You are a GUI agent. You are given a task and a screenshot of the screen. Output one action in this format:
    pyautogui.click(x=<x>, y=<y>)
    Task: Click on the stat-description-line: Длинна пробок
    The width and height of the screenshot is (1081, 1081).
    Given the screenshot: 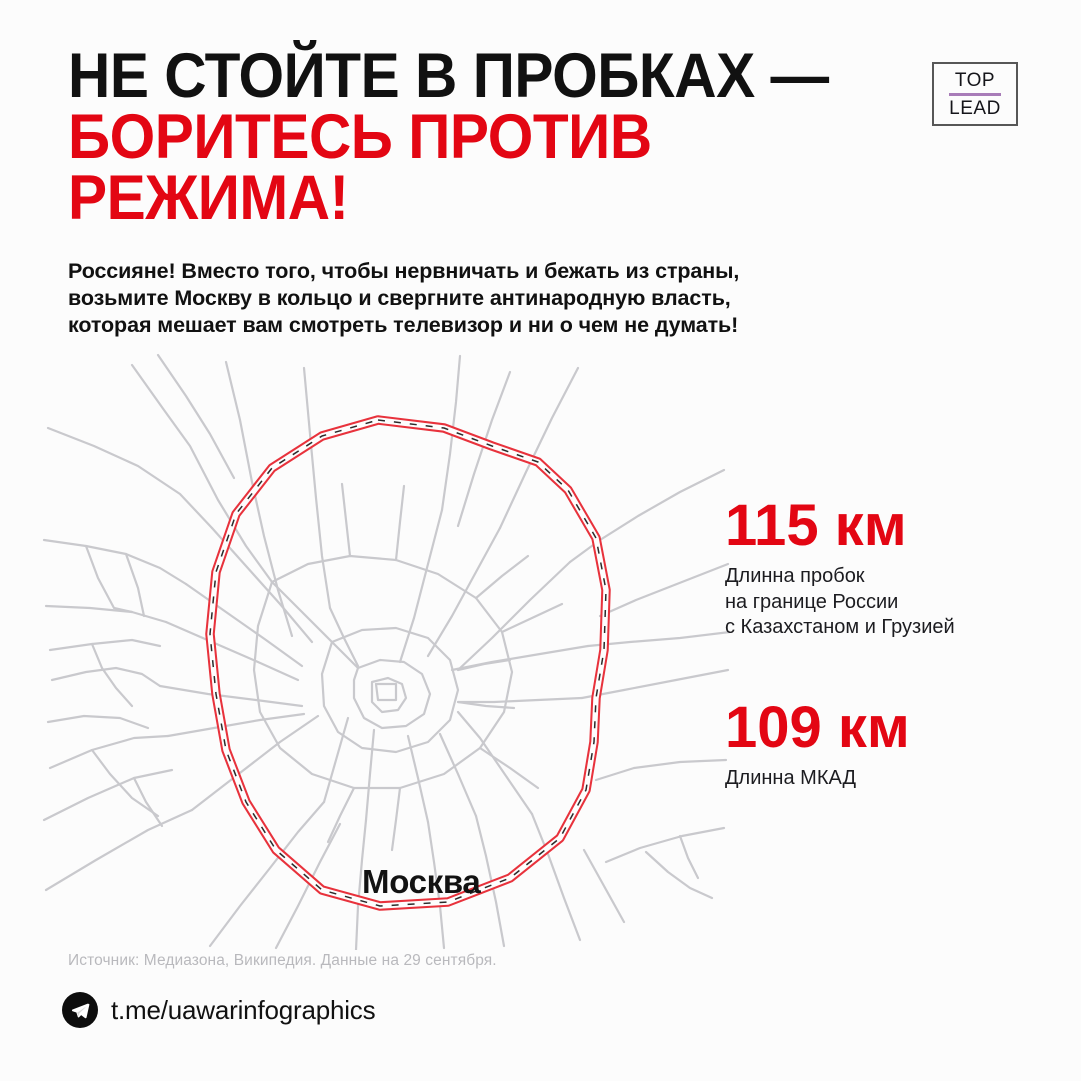 What is the action you would take?
    pyautogui.click(x=795, y=576)
    